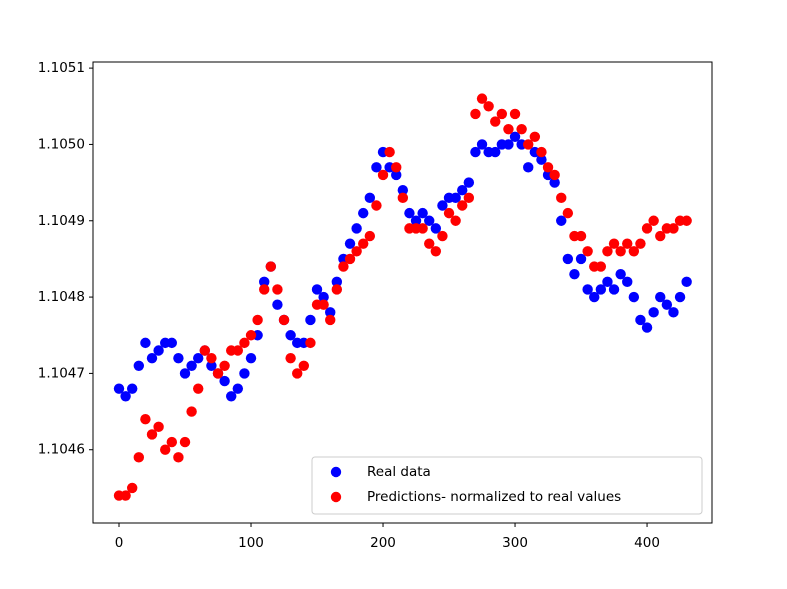  Describe the element at coordinates (251, 543) in the screenshot. I see `x-tick-label: 100` at that location.